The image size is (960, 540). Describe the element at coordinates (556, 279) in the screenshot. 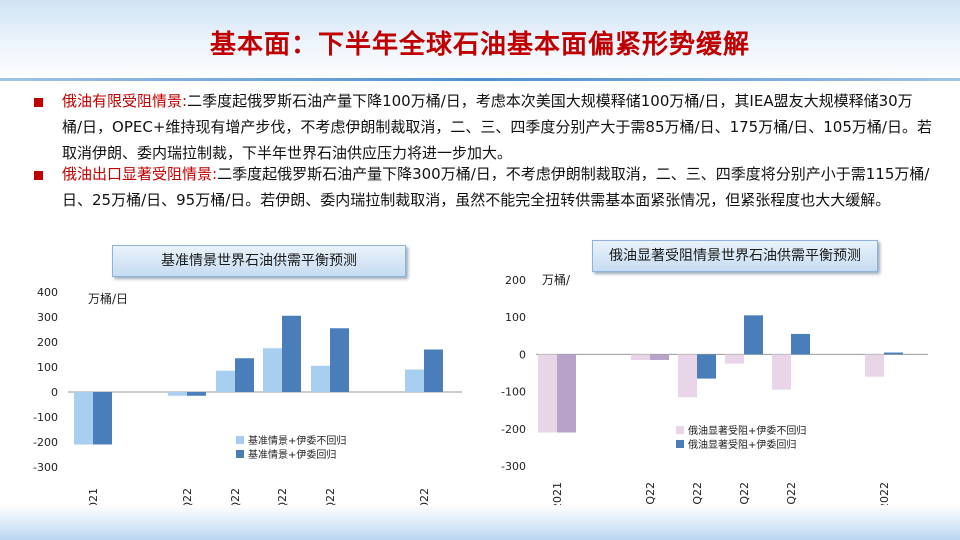

I see `chart-2-unit-label: 万桶/` at that location.